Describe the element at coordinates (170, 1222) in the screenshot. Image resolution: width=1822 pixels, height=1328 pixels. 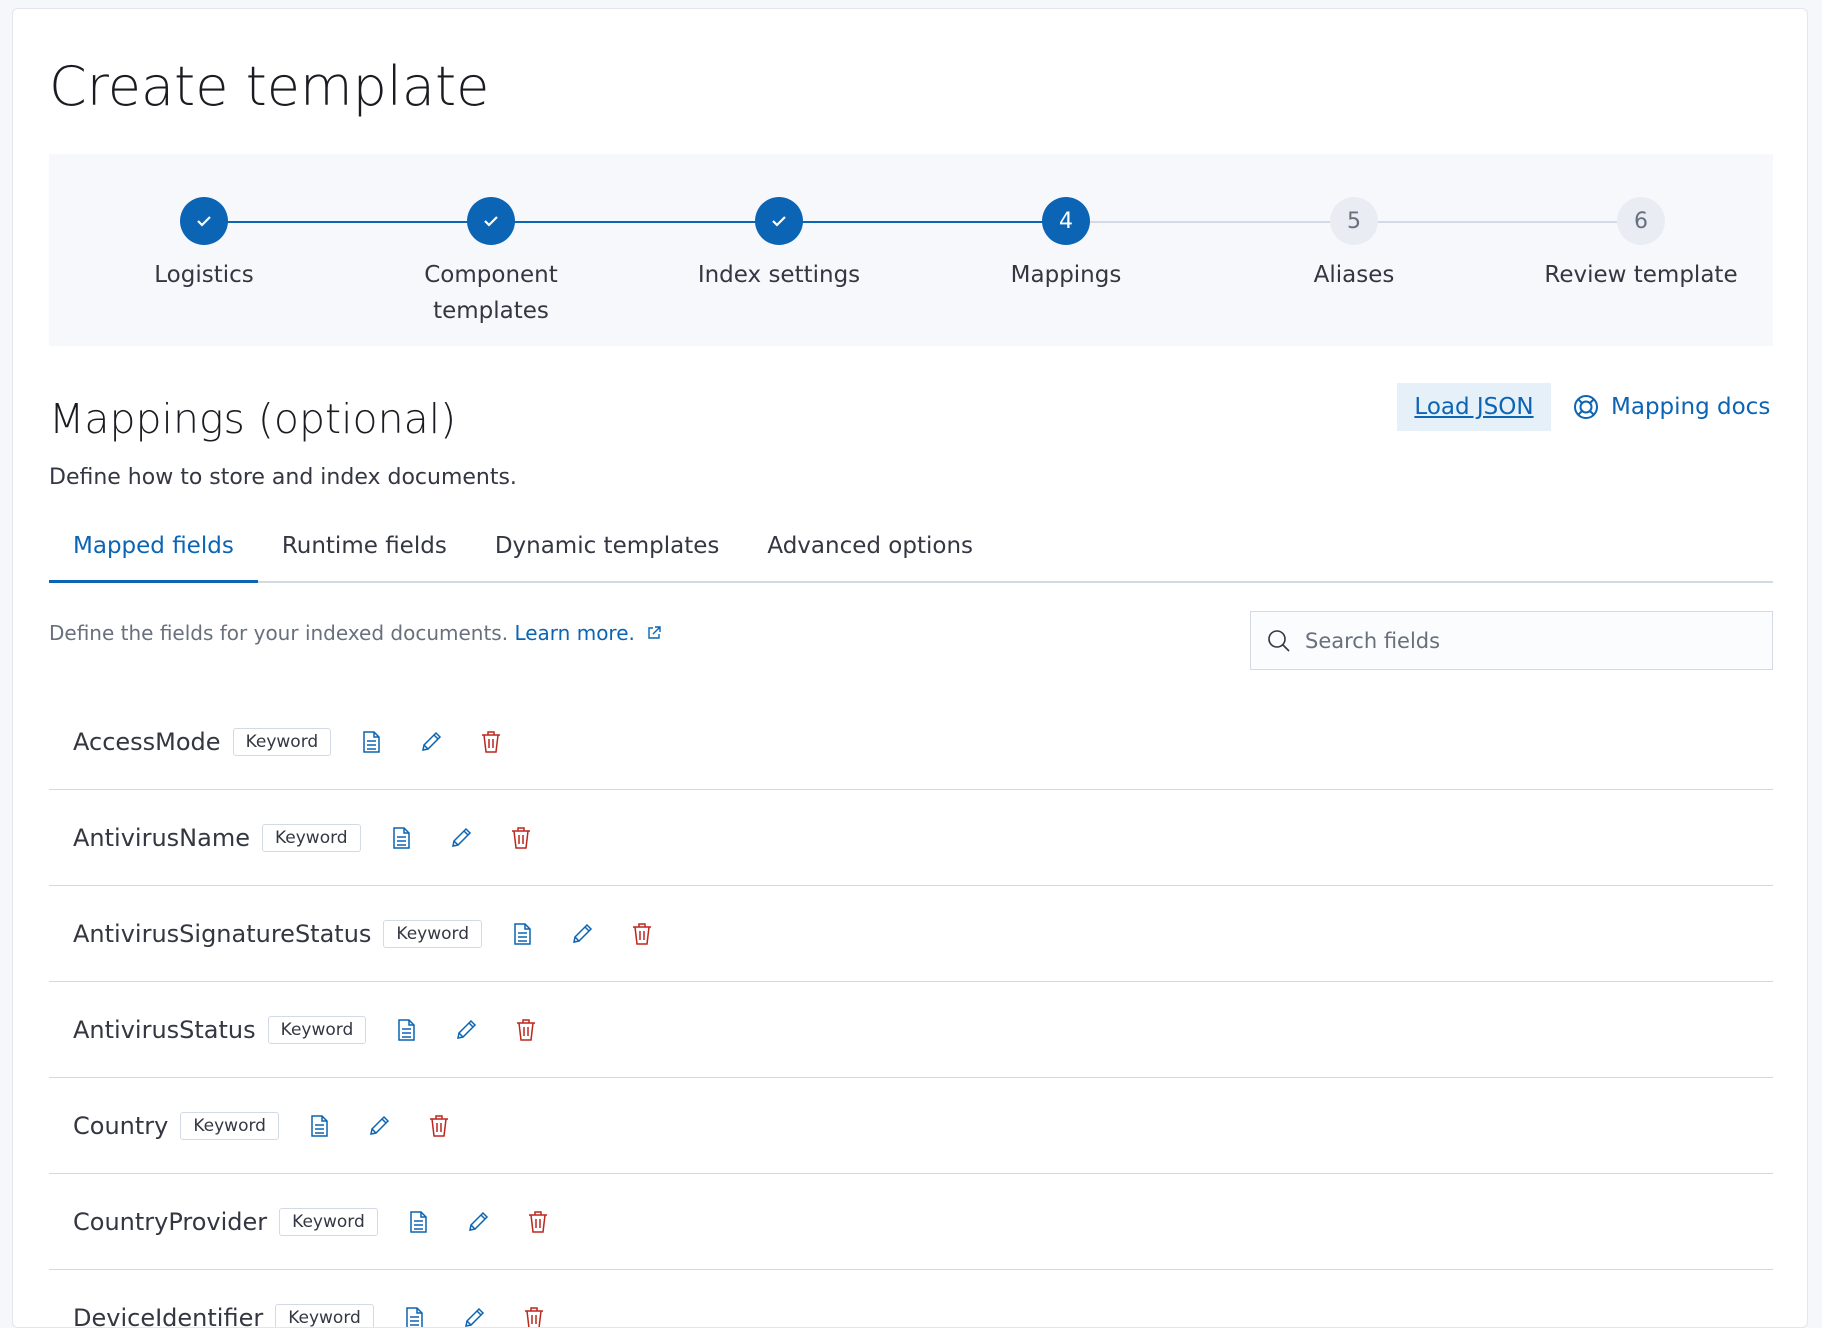
I see `field-name: CountryProvider` at that location.